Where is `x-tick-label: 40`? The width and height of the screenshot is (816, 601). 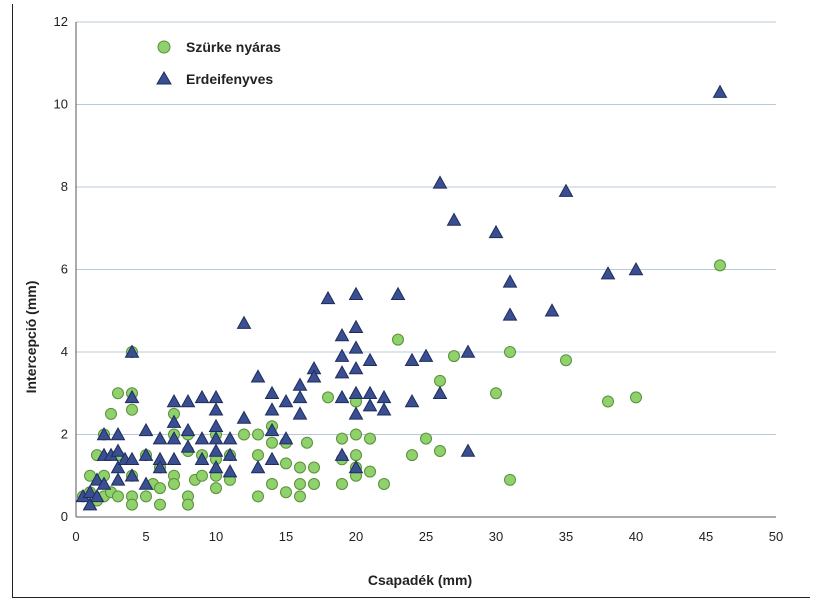 x-tick-label: 40 is located at coordinates (636, 536).